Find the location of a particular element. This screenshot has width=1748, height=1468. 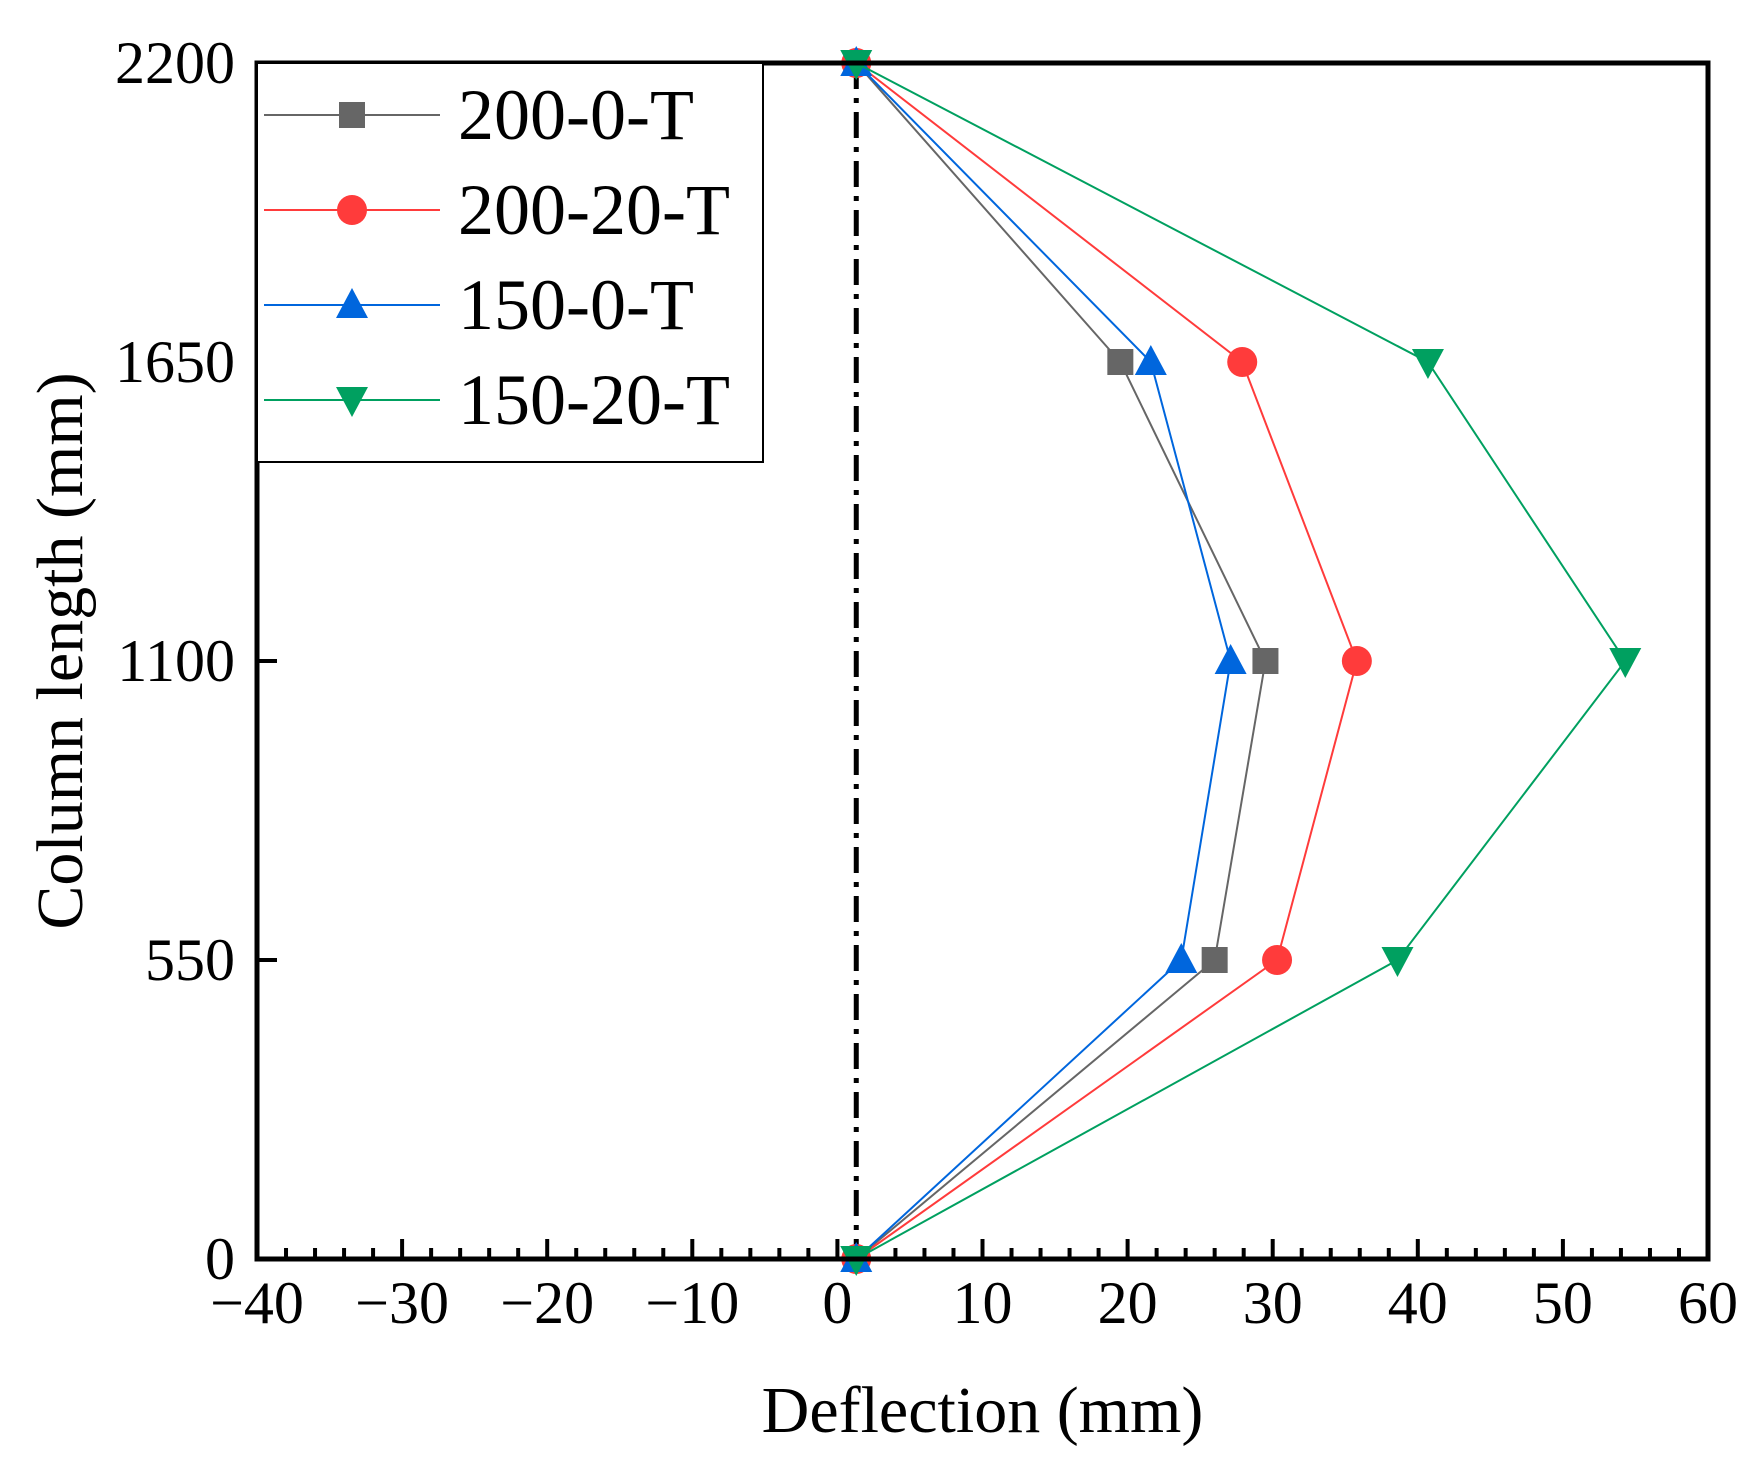

y-tick-label: 550 is located at coordinates (190, 960).